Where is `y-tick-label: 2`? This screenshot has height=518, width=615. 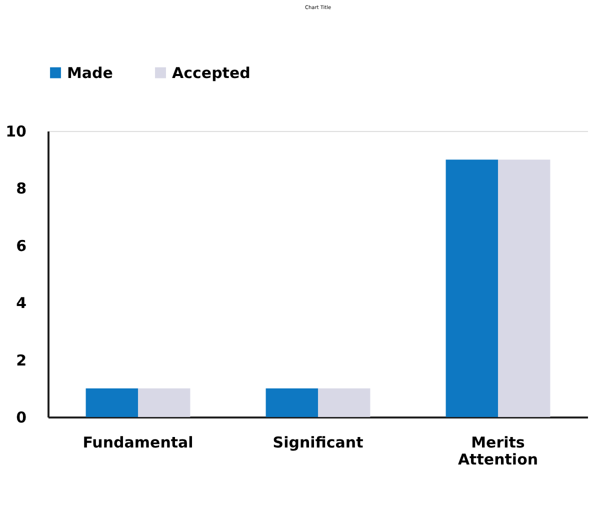
y-tick-label: 2 is located at coordinates (21, 360).